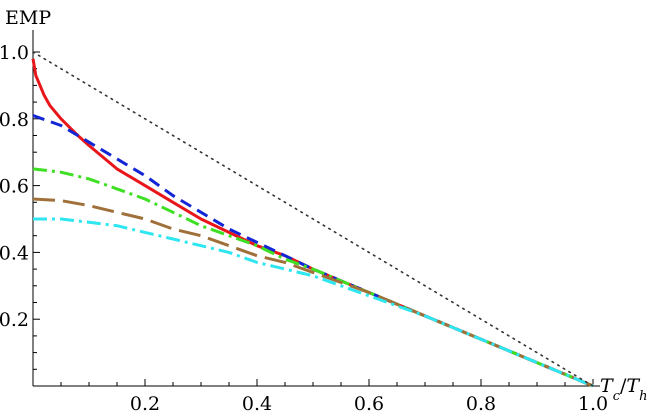 The width and height of the screenshot is (664, 419). Describe the element at coordinates (257, 404) in the screenshot. I see `x-tick-label: 0.4` at that location.